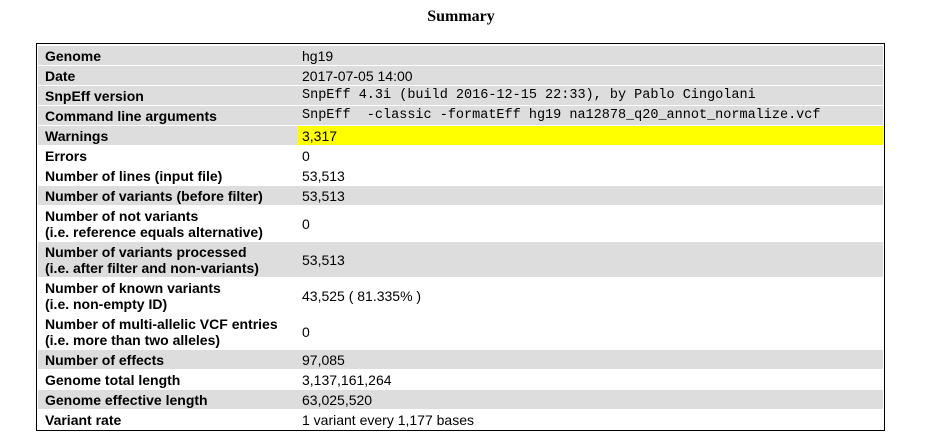 This screenshot has height=447, width=927. What do you see at coordinates (133, 339) in the screenshot?
I see `row-label-line: (i.e. more than two alleles)` at bounding box center [133, 339].